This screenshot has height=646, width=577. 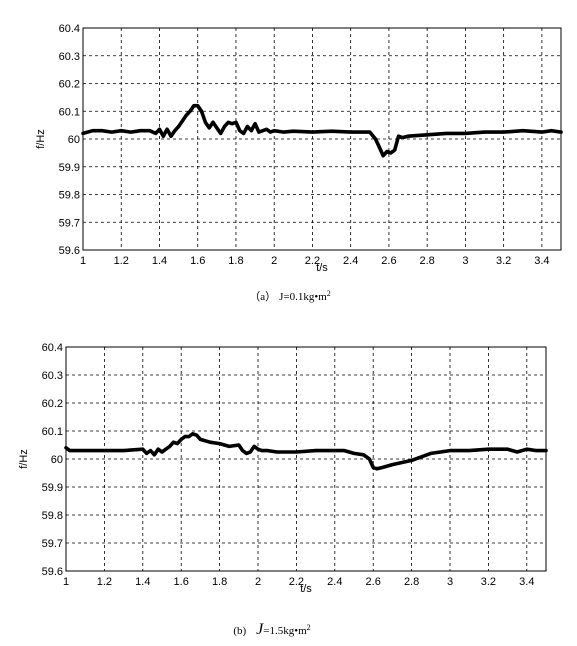 What do you see at coordinates (488, 582) in the screenshot?
I see `chart-b-x-tick-11: 3.2` at bounding box center [488, 582].